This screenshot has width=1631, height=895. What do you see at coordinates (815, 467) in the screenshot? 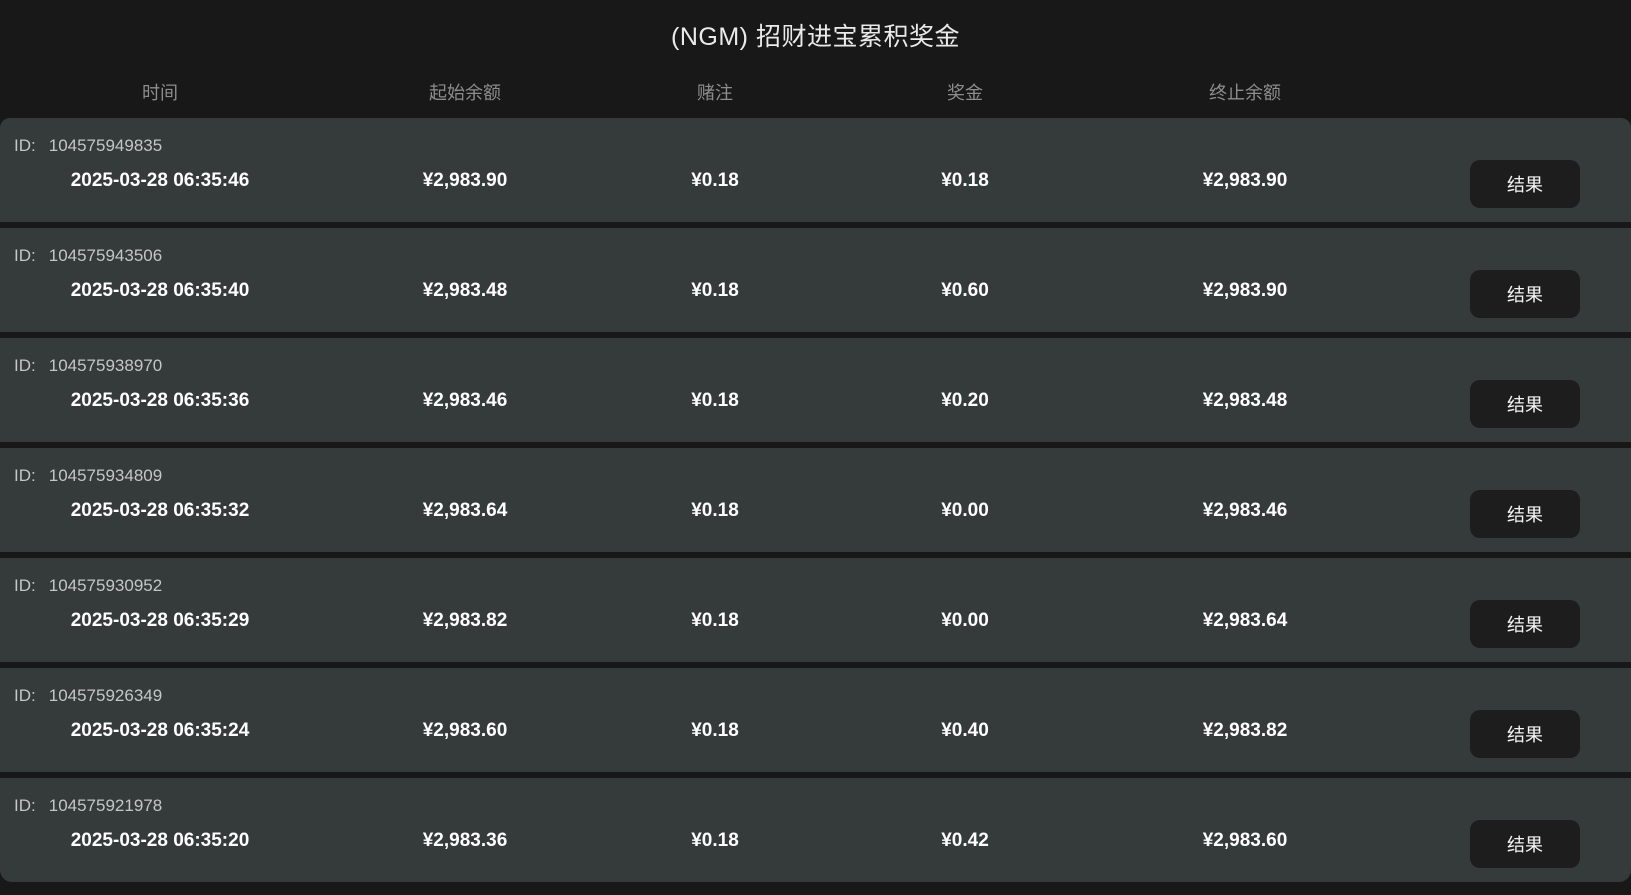
I see `record-id-line: ID: 104575934809` at bounding box center [815, 467].